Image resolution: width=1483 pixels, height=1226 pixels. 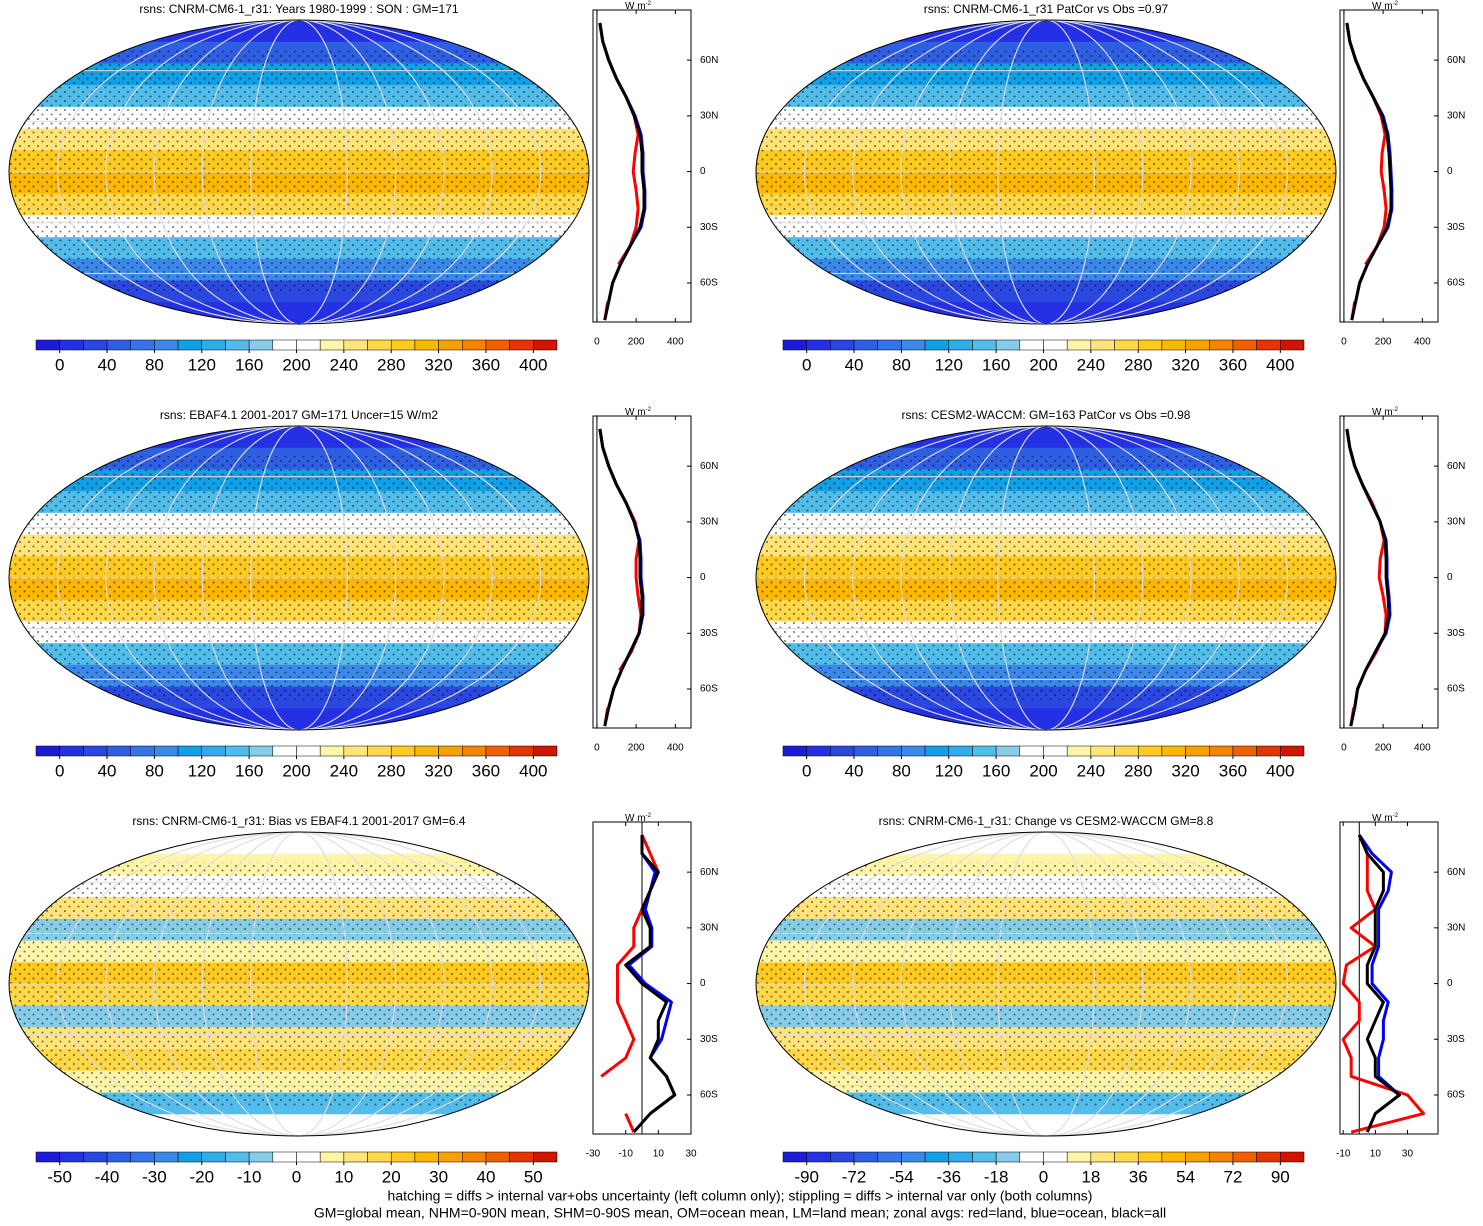 I want to click on x-tick-label: 0, so click(x=1344, y=342).